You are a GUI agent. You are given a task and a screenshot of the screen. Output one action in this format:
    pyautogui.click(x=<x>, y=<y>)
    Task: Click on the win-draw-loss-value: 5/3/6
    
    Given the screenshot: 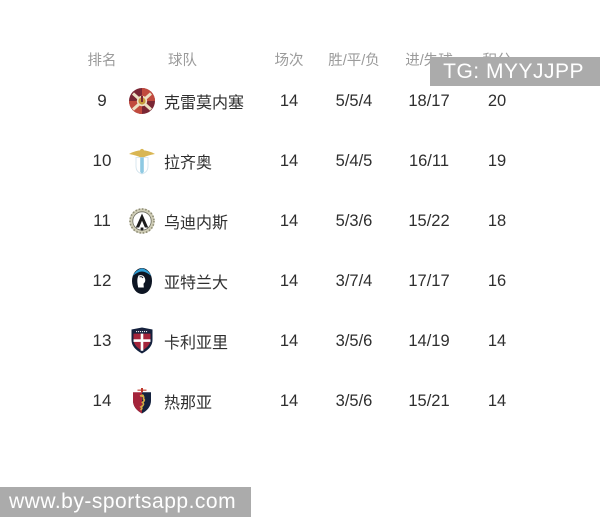 What is the action you would take?
    pyautogui.click(x=354, y=220)
    